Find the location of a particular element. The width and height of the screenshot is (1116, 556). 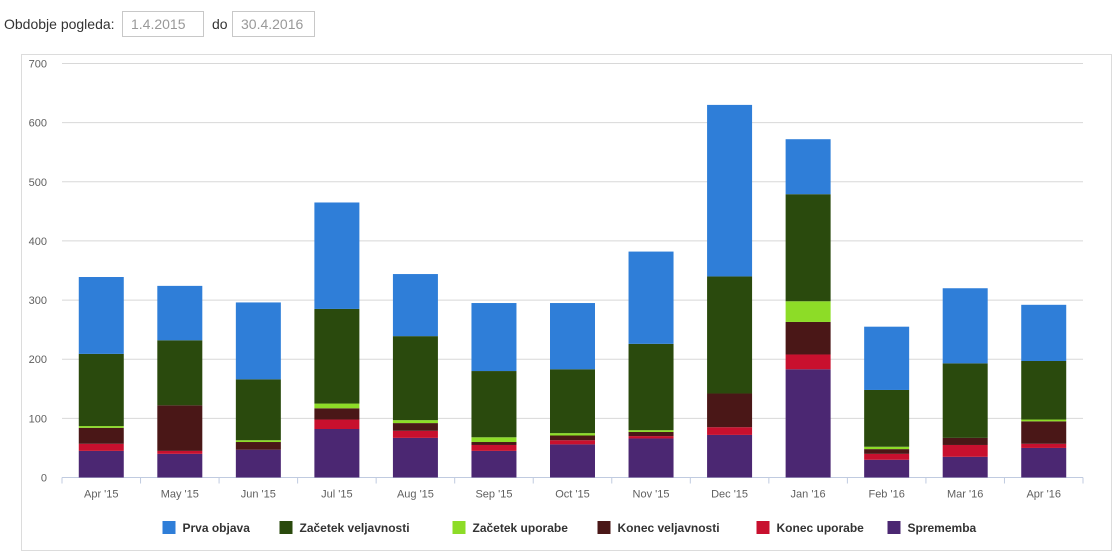

x-tick-label: Jul '15 is located at coordinates (336, 495).